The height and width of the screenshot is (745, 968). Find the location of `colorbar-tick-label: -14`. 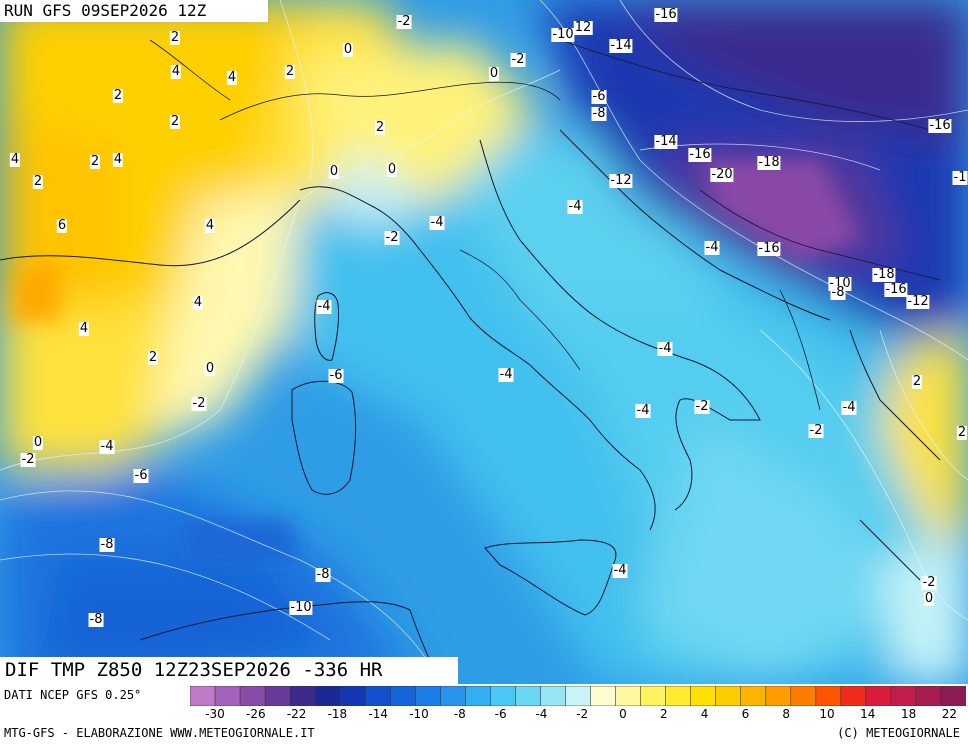

colorbar-tick-label: -14 is located at coordinates (378, 714).